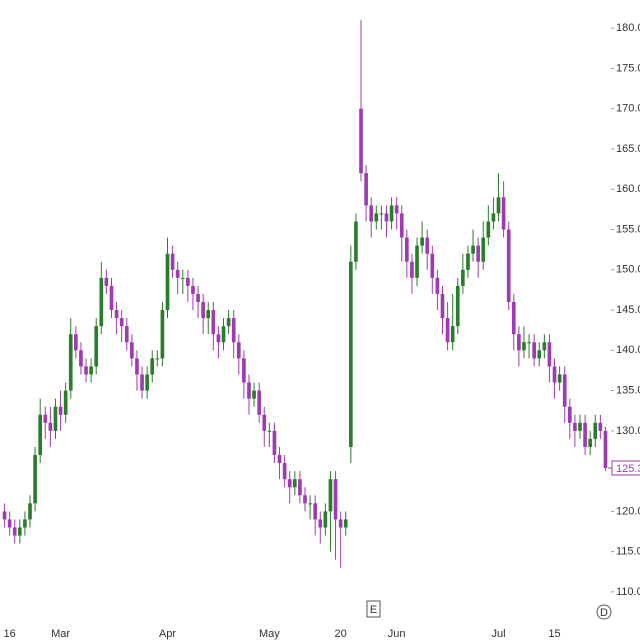  Describe the element at coordinates (628, 592) in the screenshot. I see `y-tick-label: 110.00` at that location.